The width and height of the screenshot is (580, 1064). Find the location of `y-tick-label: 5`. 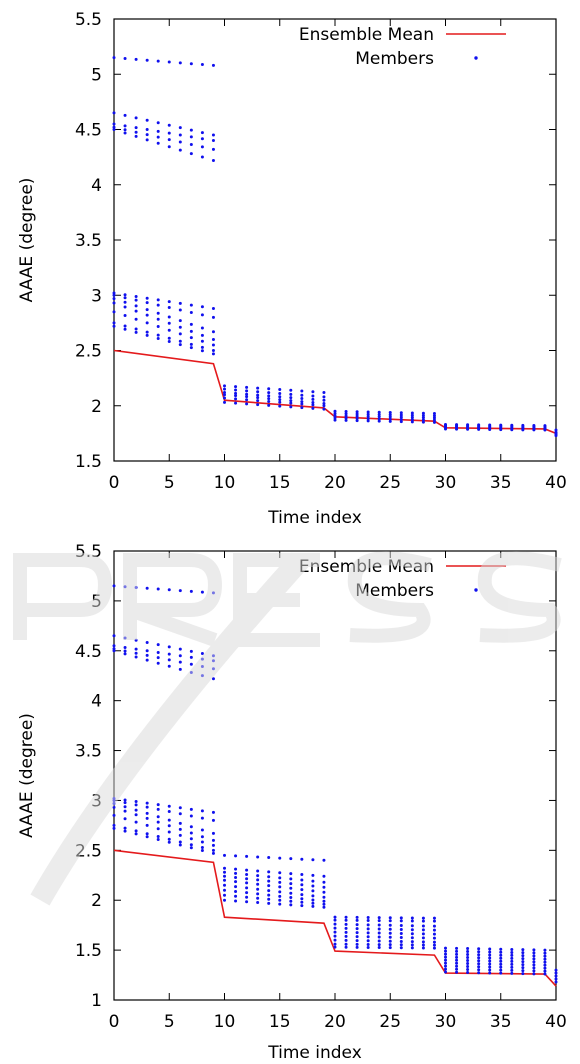

y-tick-label: 5 is located at coordinates (96, 602).